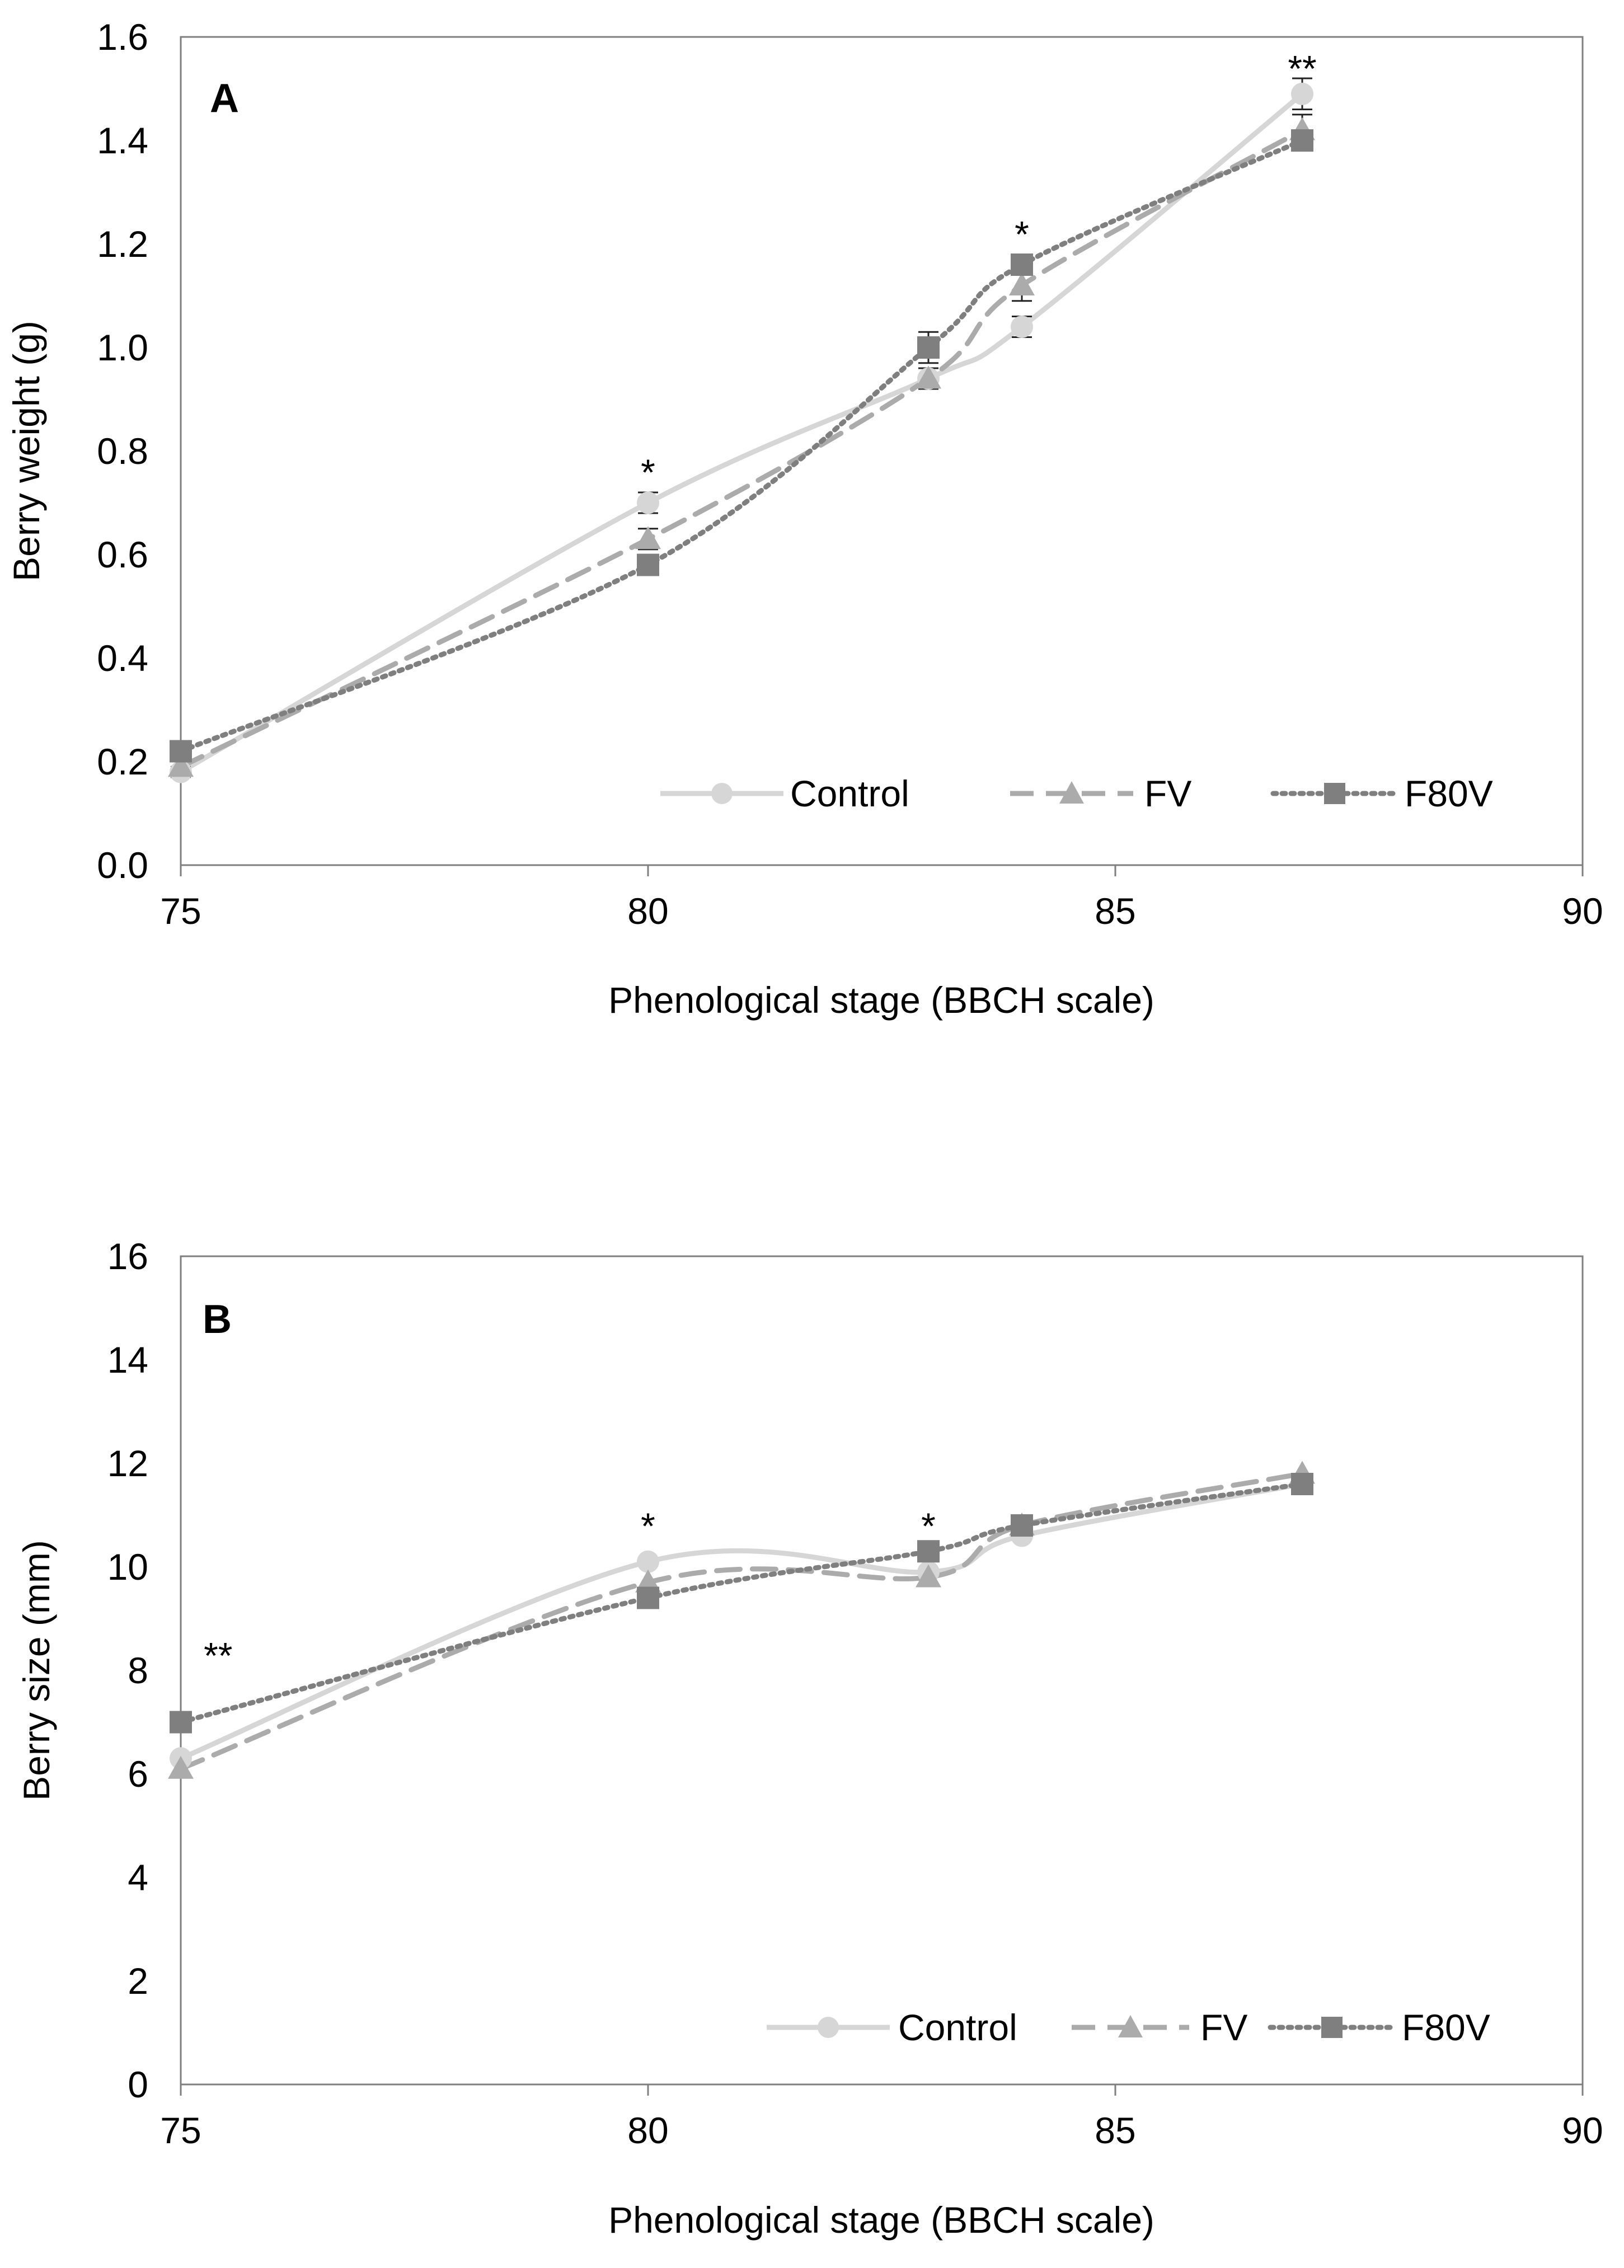 Image resolution: width=1624 pixels, height=2268 pixels. Describe the element at coordinates (722, 793) in the screenshot. I see `legend-marker-control-a` at that location.